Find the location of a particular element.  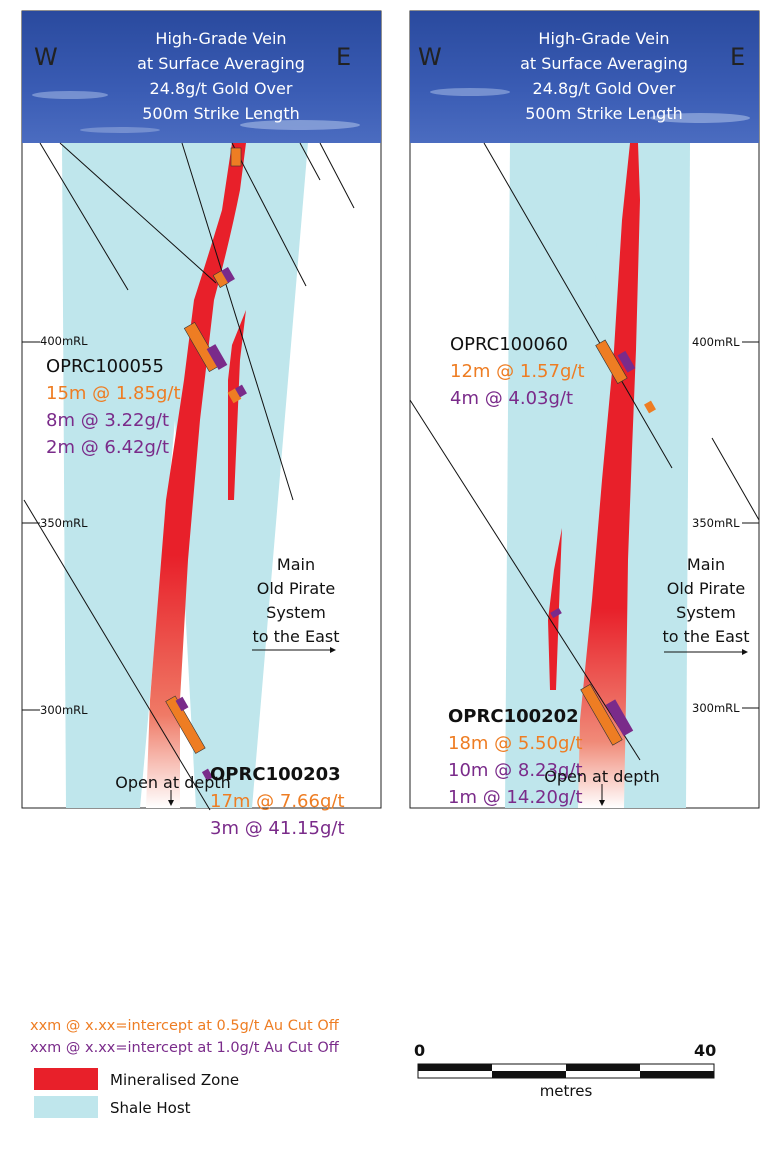

intercept-text: 15m @ 1.85g/t is located at coordinates (113, 393).